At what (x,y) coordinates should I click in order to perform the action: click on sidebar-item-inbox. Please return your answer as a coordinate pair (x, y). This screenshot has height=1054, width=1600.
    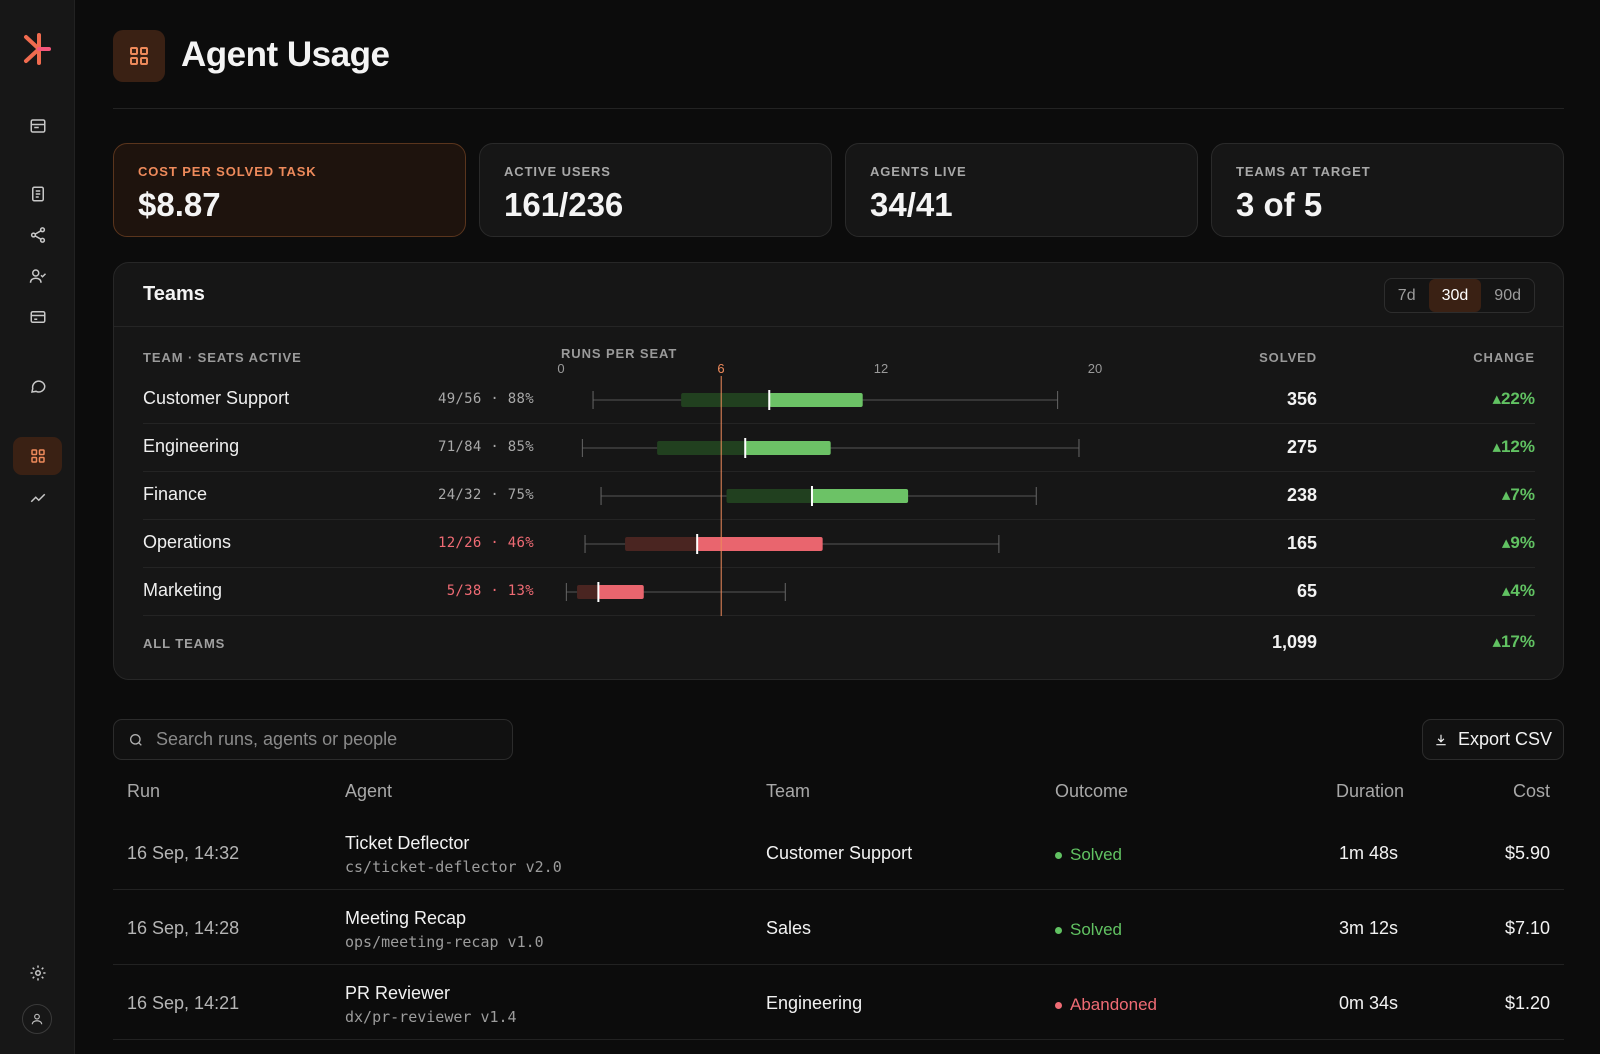
    Looking at the image, I should click on (37, 126).